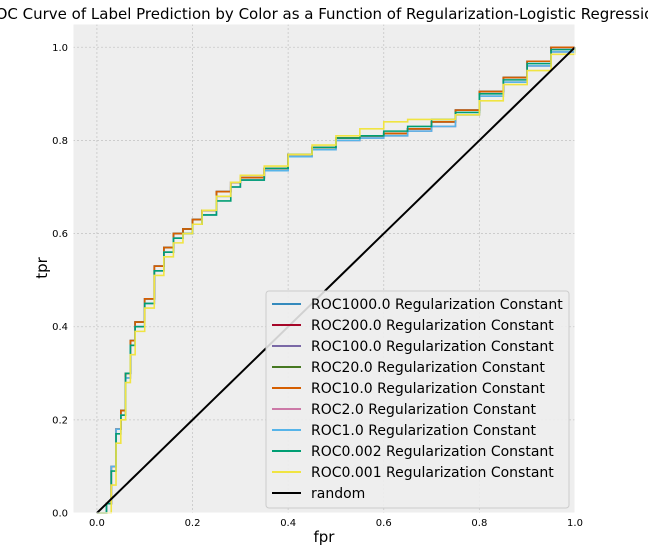  I want to click on y-tick-label: 0.2, so click(60, 420).